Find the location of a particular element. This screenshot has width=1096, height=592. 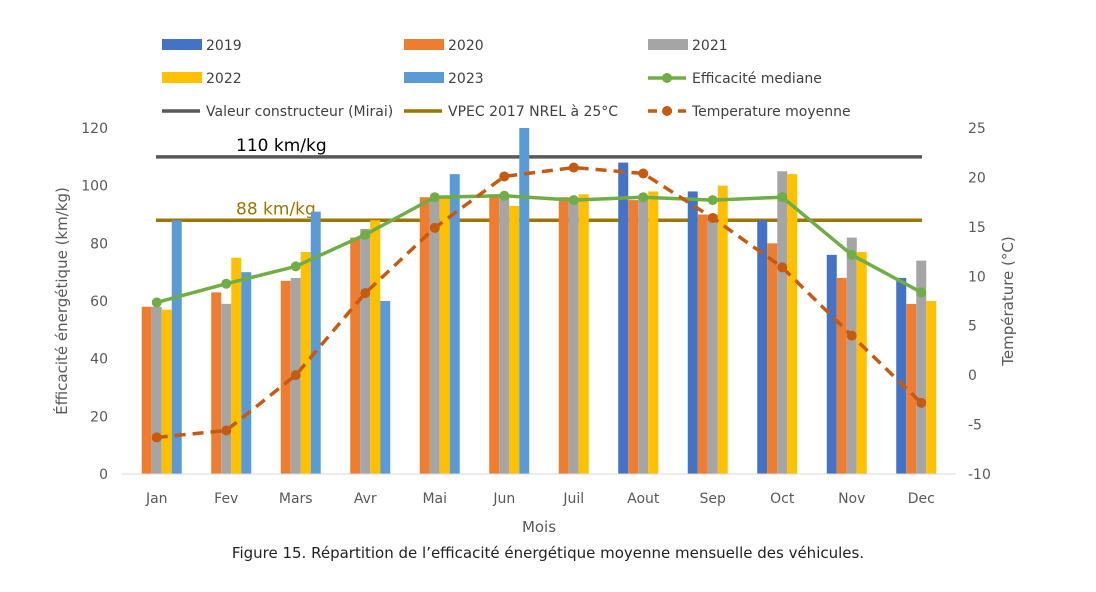

y2-tick-label: 15 is located at coordinates (977, 228).